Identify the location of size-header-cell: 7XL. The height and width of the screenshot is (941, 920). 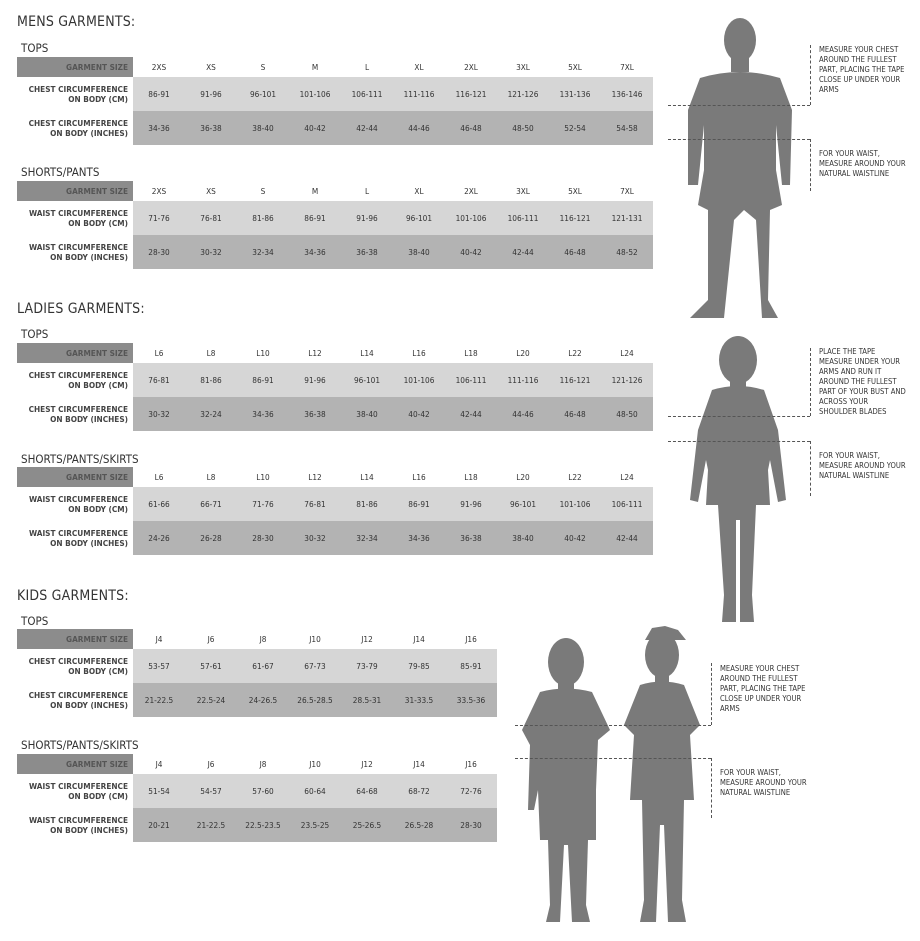
(627, 191).